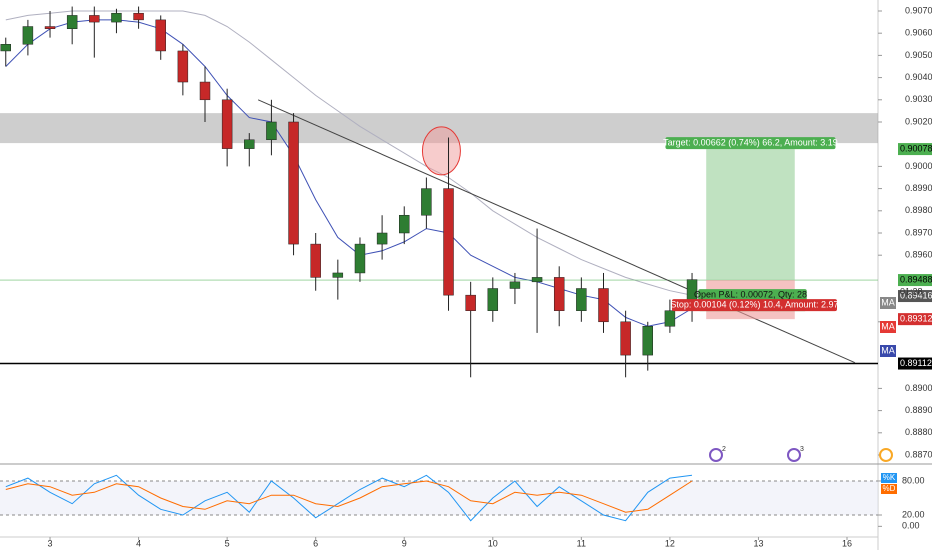  Describe the element at coordinates (750, 215) in the screenshot. I see `target-box` at that location.